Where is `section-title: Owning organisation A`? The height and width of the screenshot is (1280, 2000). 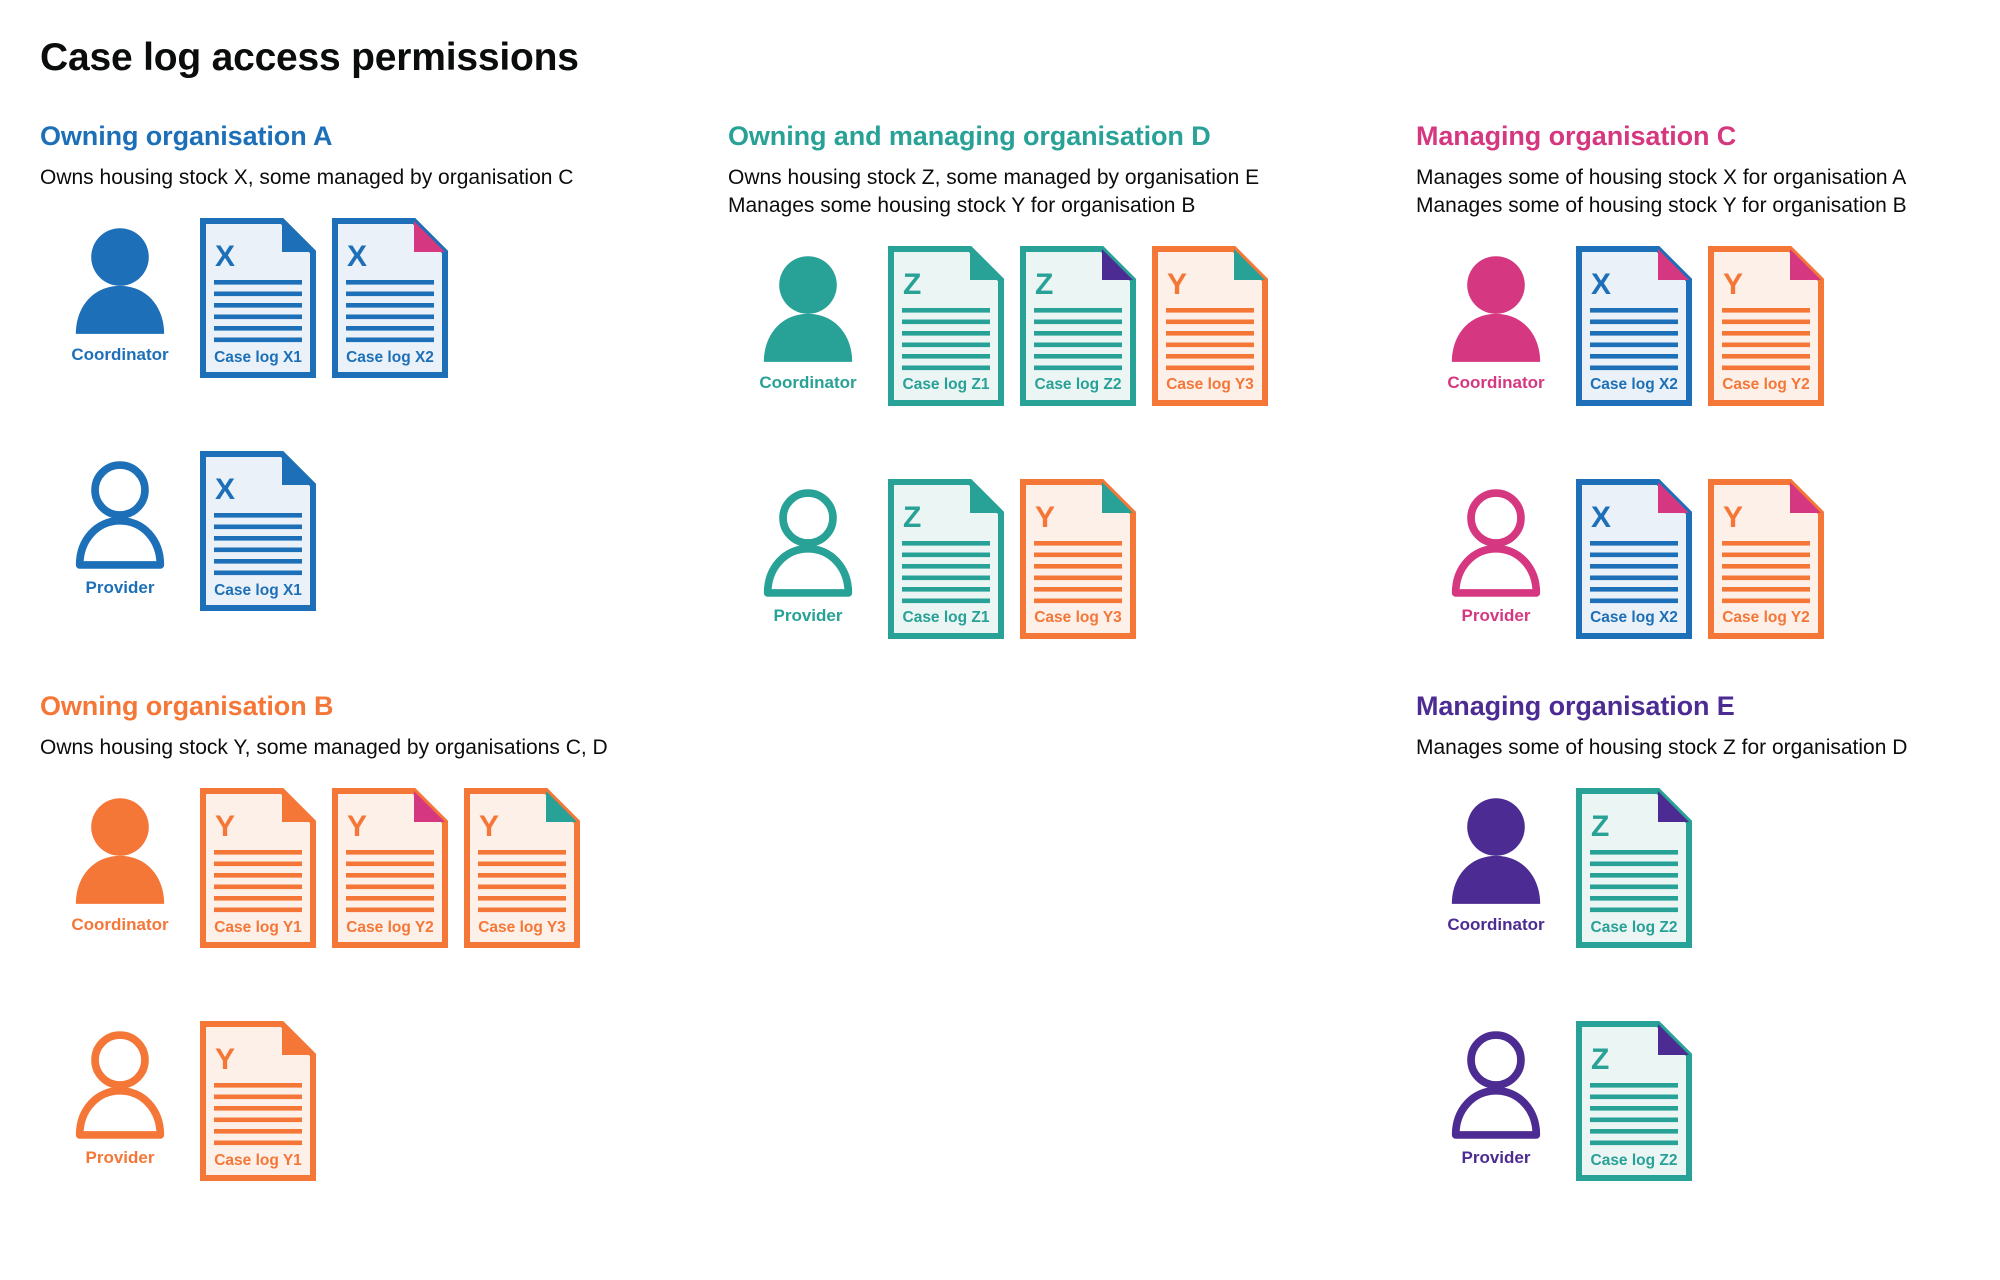
section-title: Owning organisation A is located at coordinates (186, 136).